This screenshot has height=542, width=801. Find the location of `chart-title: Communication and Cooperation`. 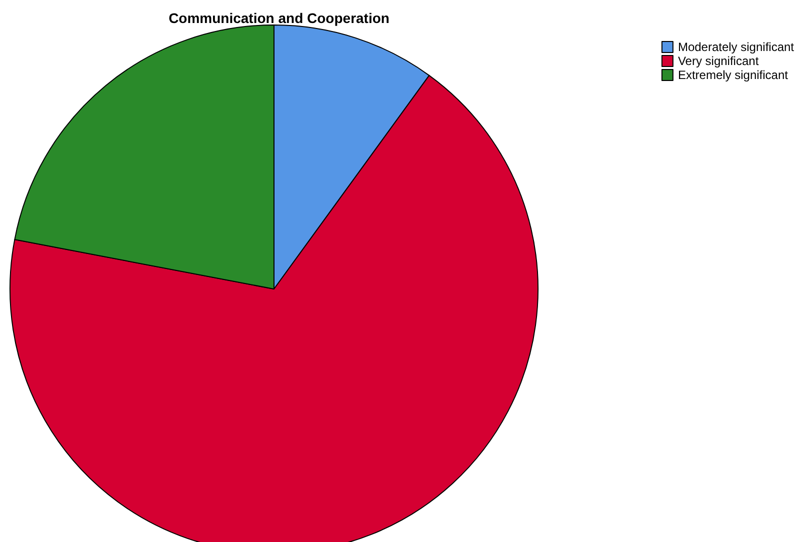

chart-title: Communication and Cooperation is located at coordinates (279, 18).